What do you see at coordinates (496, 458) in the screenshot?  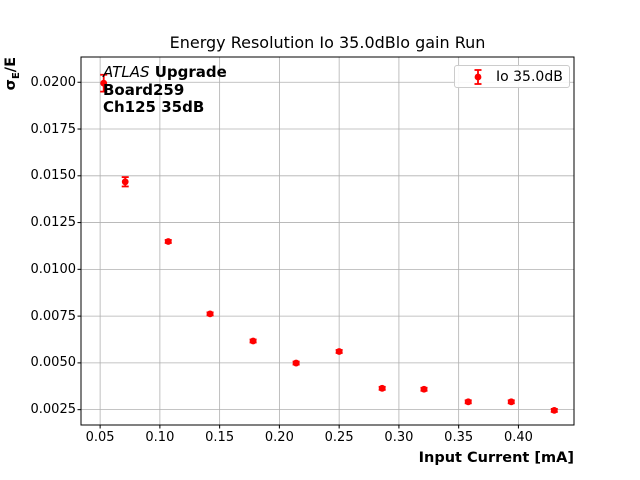 I see `x-axis-label: Input Current [mA]` at bounding box center [496, 458].